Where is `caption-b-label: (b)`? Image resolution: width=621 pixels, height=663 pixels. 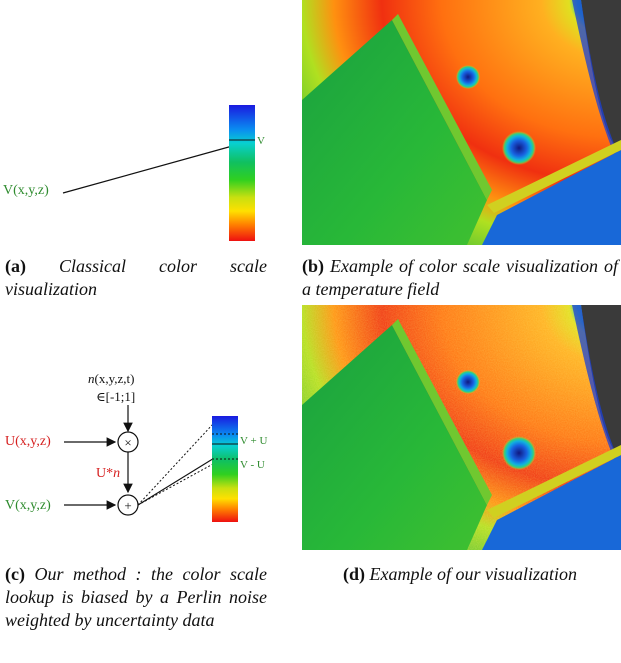
caption-b-label: (b) is located at coordinates (313, 266).